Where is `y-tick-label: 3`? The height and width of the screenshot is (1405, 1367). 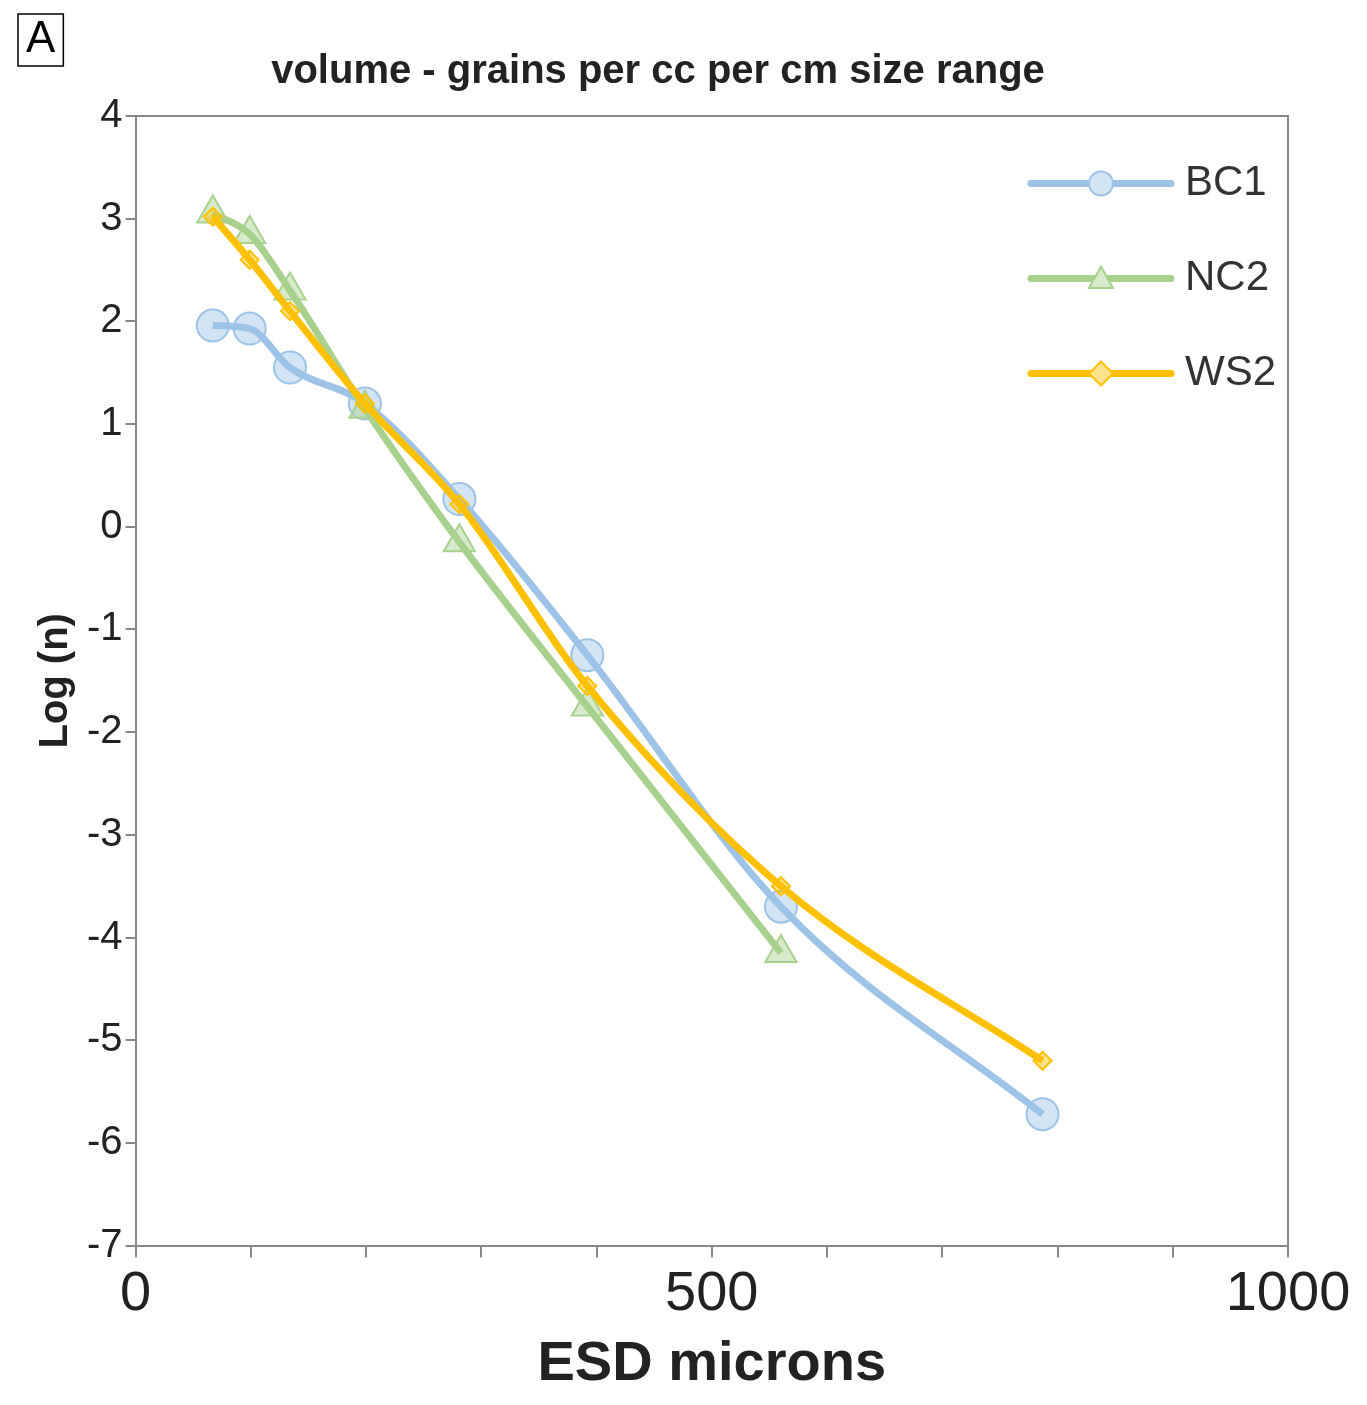
y-tick-label: 3 is located at coordinates (111, 215).